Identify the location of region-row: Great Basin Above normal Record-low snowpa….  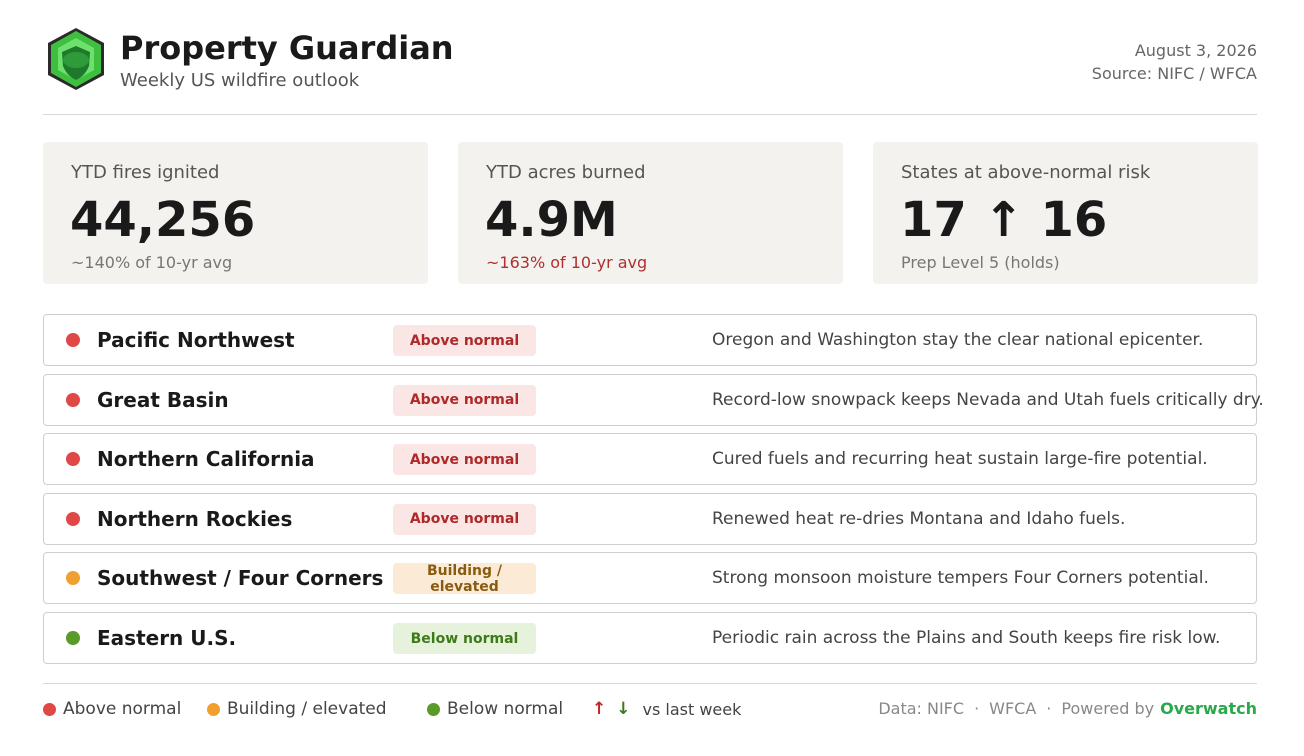
(653, 399).